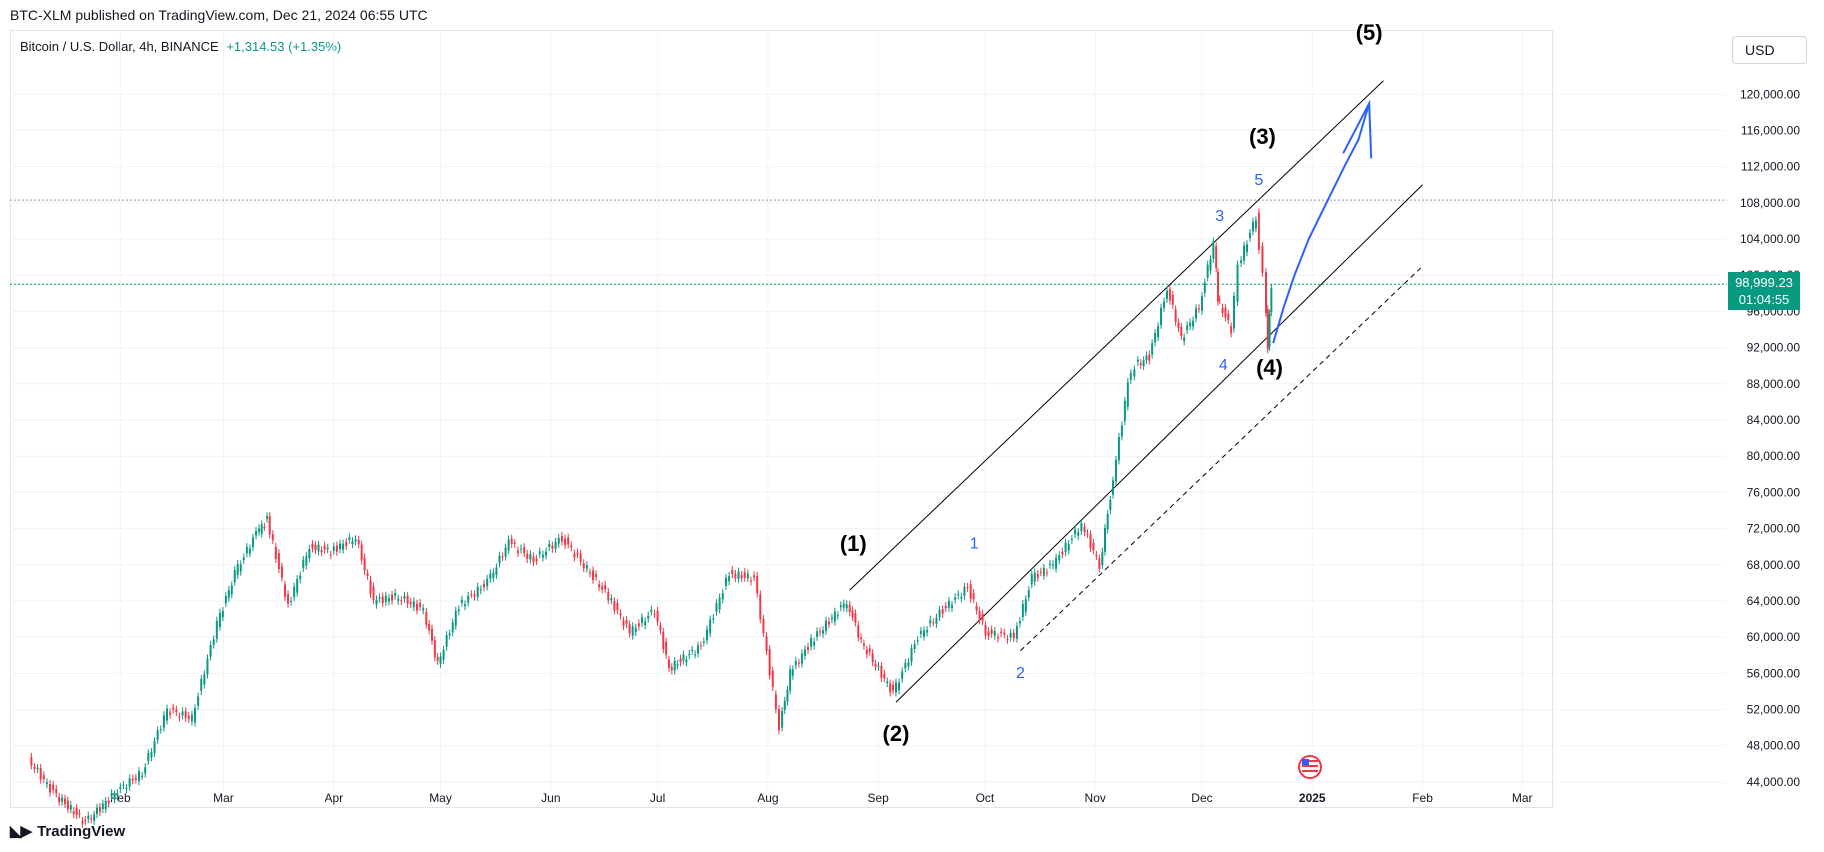 Image resolution: width=1824 pixels, height=852 pixels. I want to click on y-tick-label: 56,000.00, so click(1774, 673).